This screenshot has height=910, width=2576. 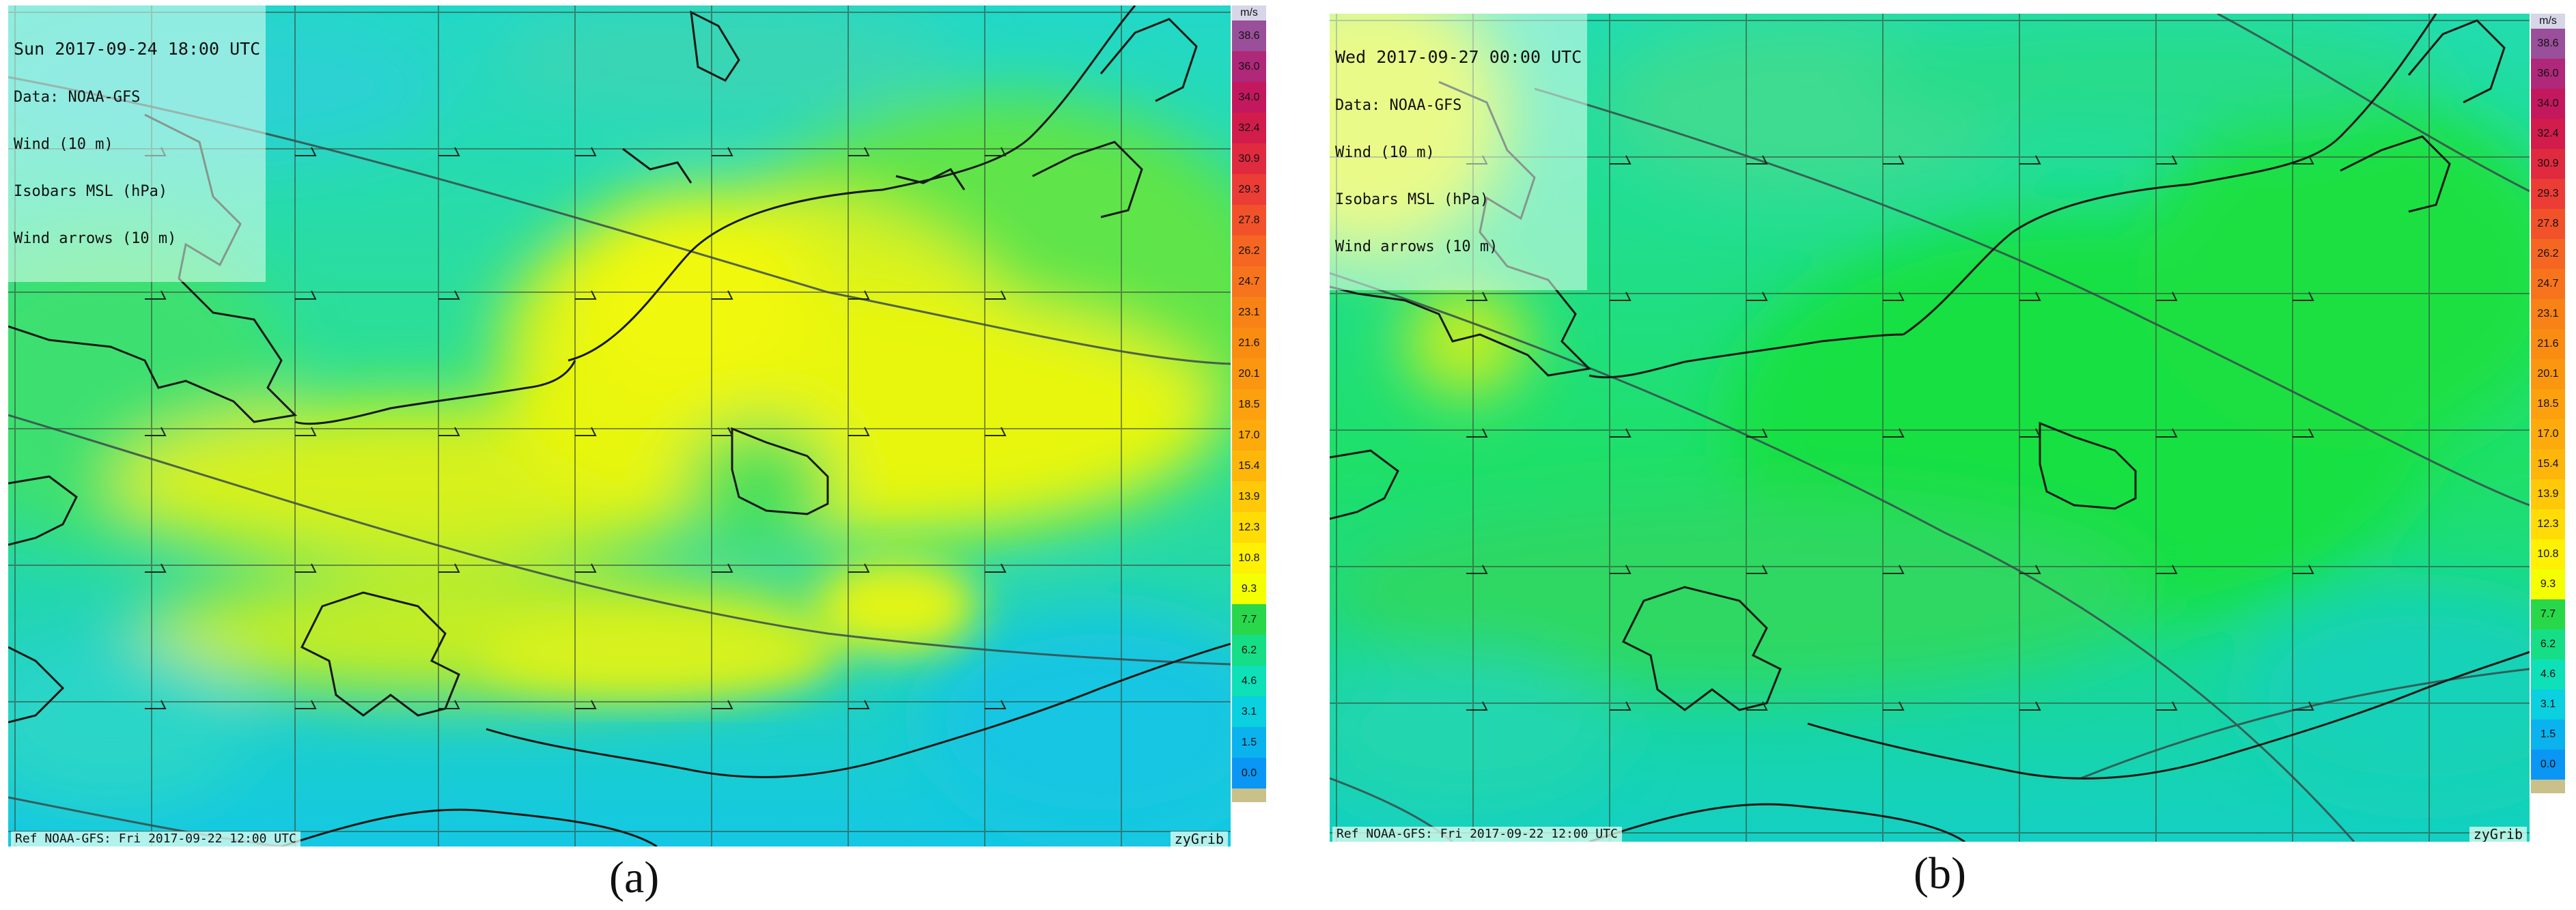 I want to click on map-layer-arrows-b: Wind arrows (10 m), so click(x=1416, y=246).